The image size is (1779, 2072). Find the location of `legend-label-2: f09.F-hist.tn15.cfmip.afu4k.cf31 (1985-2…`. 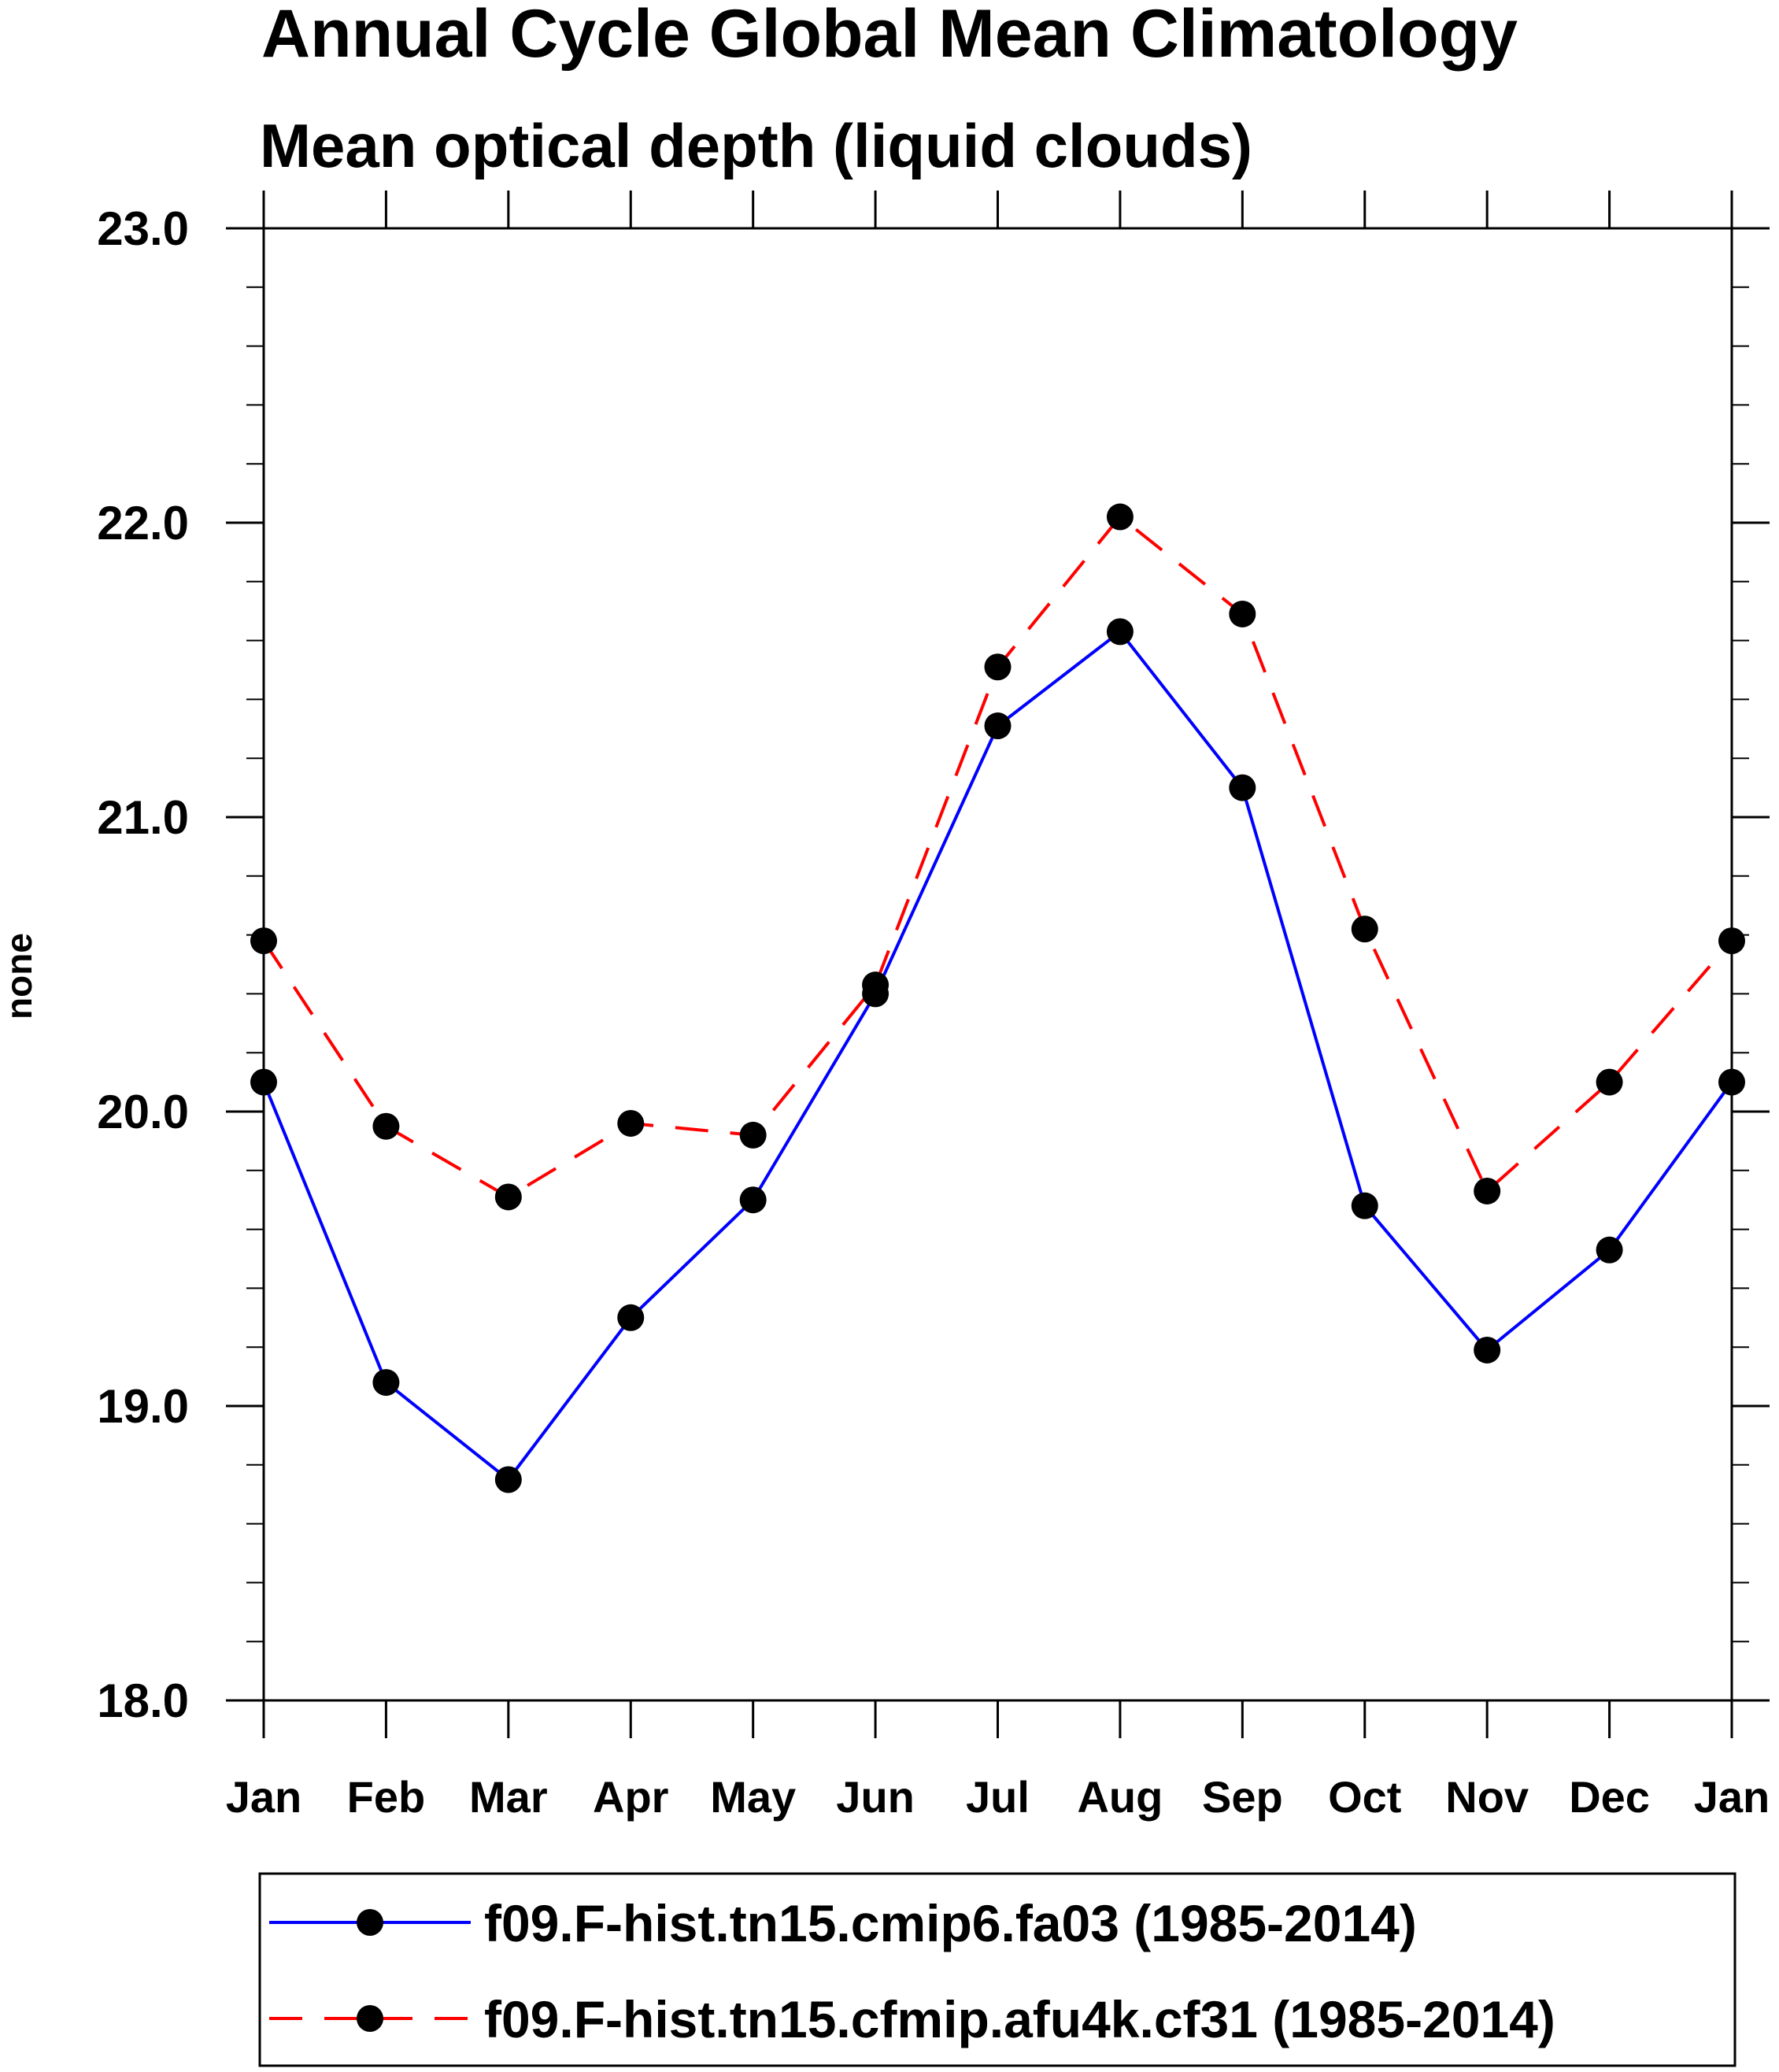

legend-label-2: f09.F-hist.tn15.cfmip.afu4k.cf31 (1985-2… is located at coordinates (1019, 2019).